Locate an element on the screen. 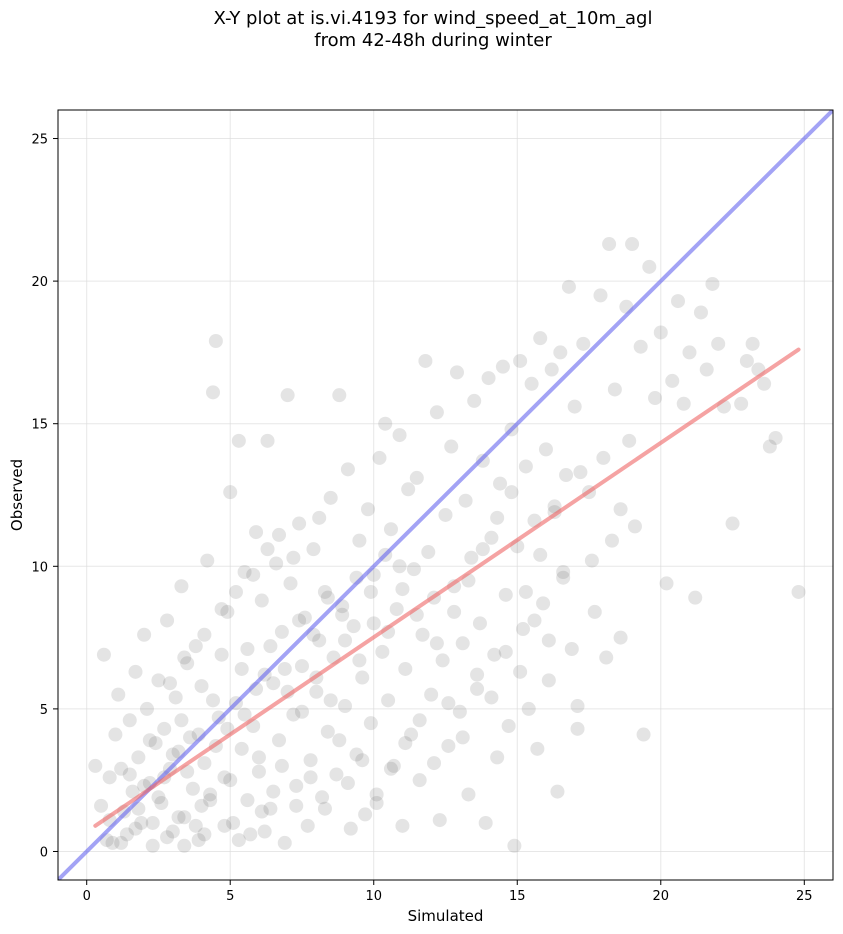 The height and width of the screenshot is (934, 843). x-tick-label: 10 is located at coordinates (373, 896).